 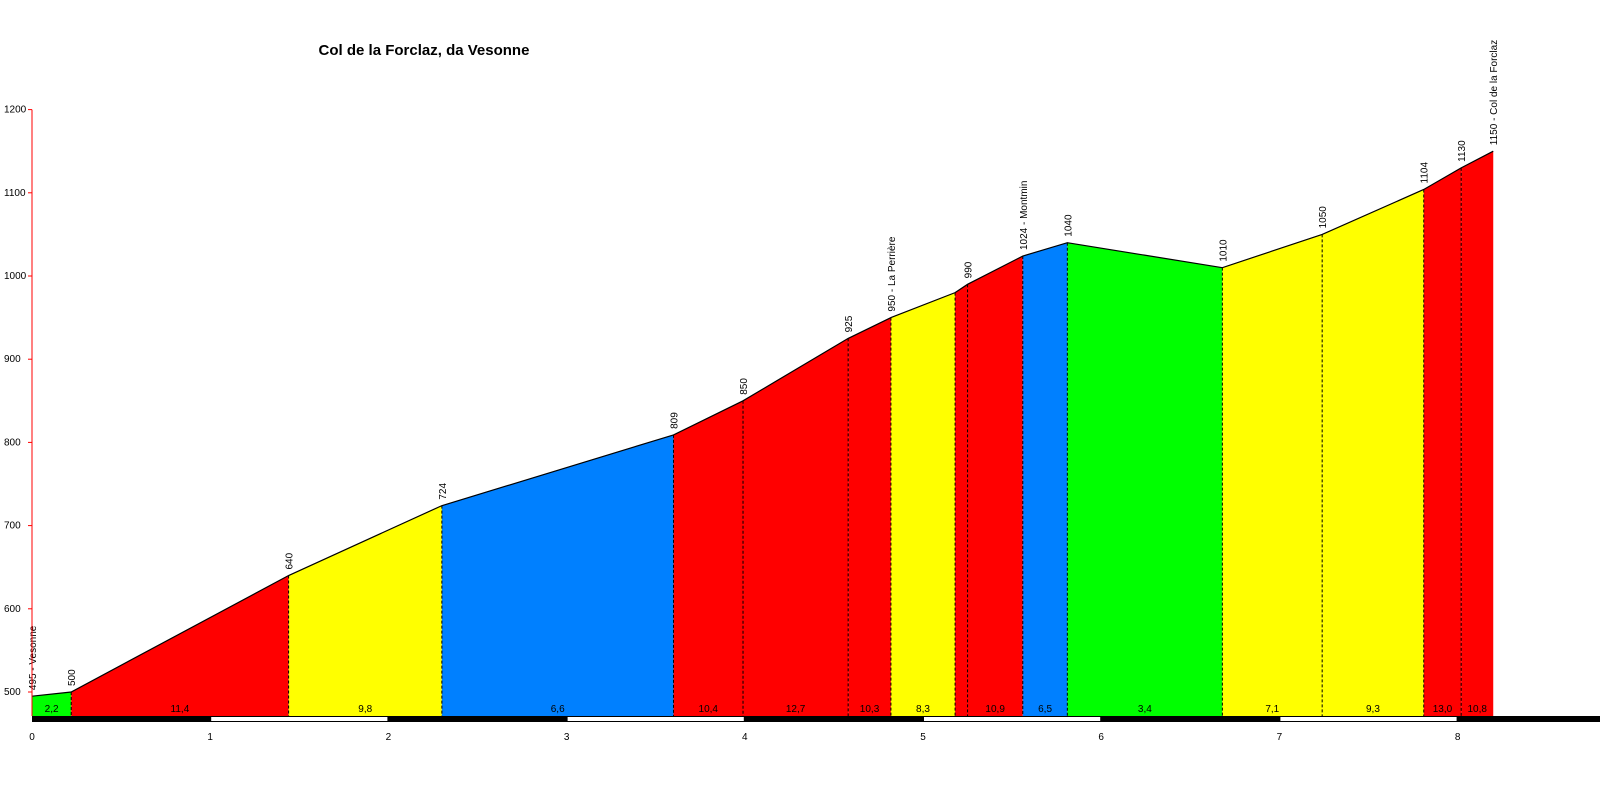 I want to click on point-label: 850, so click(x=744, y=386).